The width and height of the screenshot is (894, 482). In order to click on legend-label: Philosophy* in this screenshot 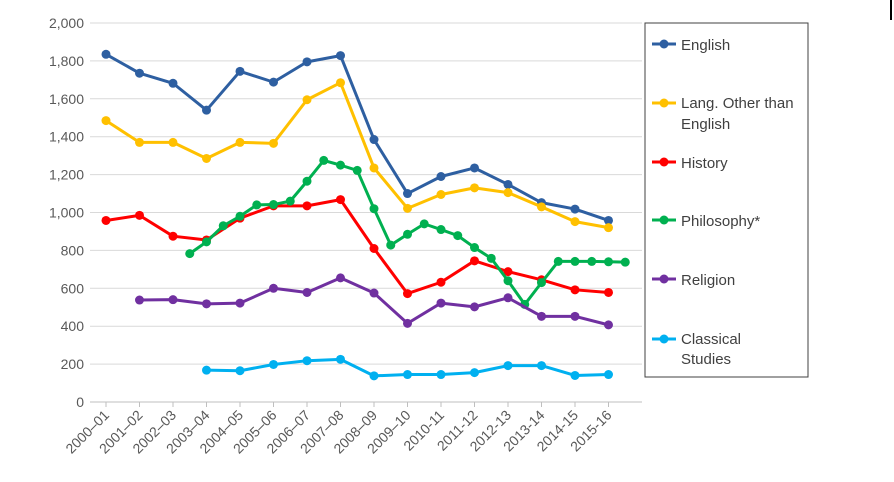, I will do `click(720, 221)`.